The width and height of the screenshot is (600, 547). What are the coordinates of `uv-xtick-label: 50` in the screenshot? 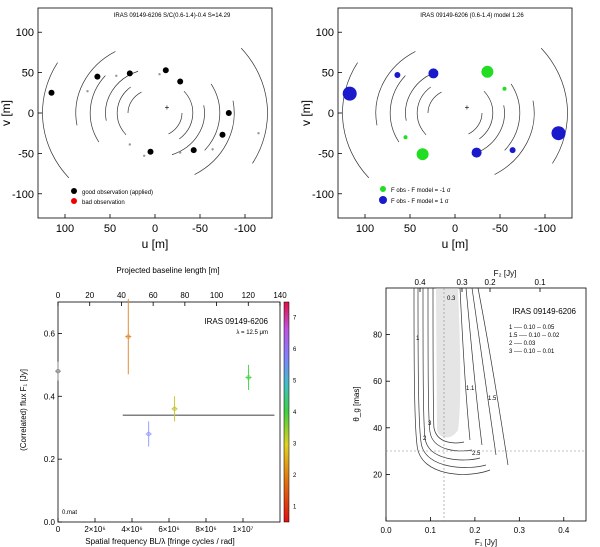 It's located at (410, 229).